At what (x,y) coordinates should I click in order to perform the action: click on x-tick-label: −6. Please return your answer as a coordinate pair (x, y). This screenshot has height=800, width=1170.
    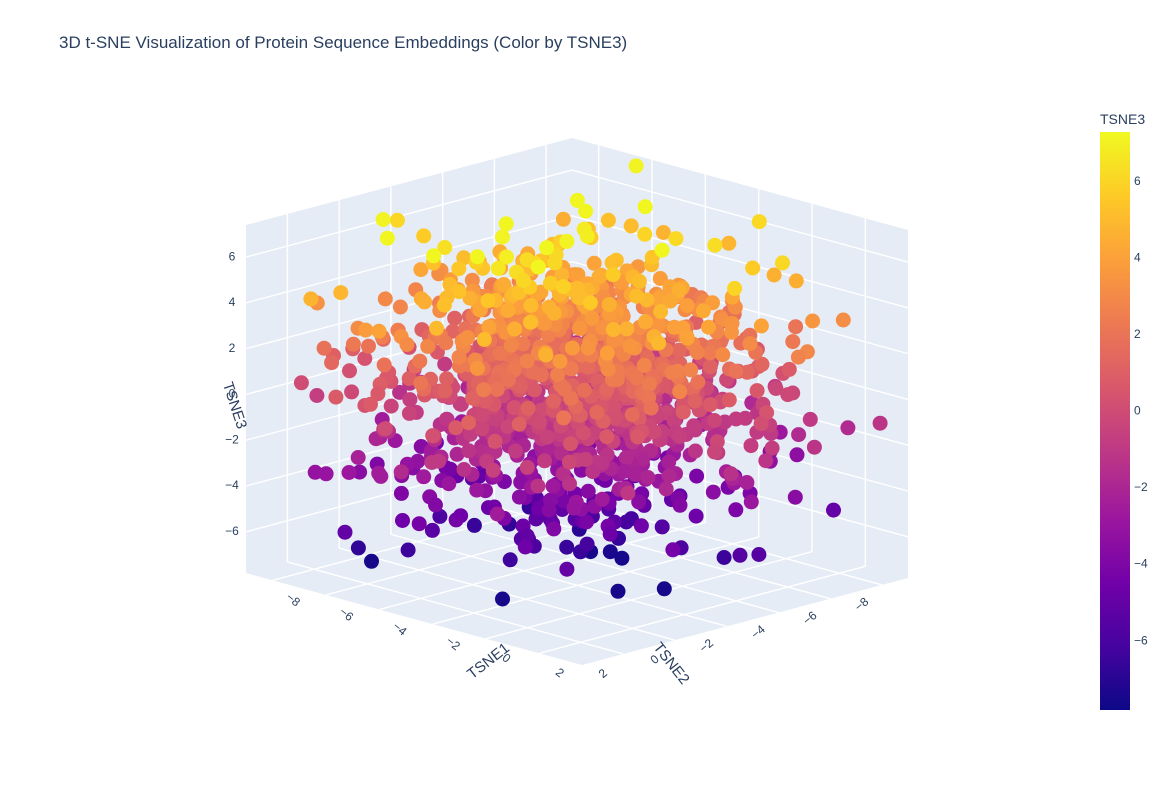
    Looking at the image, I should click on (347, 615).